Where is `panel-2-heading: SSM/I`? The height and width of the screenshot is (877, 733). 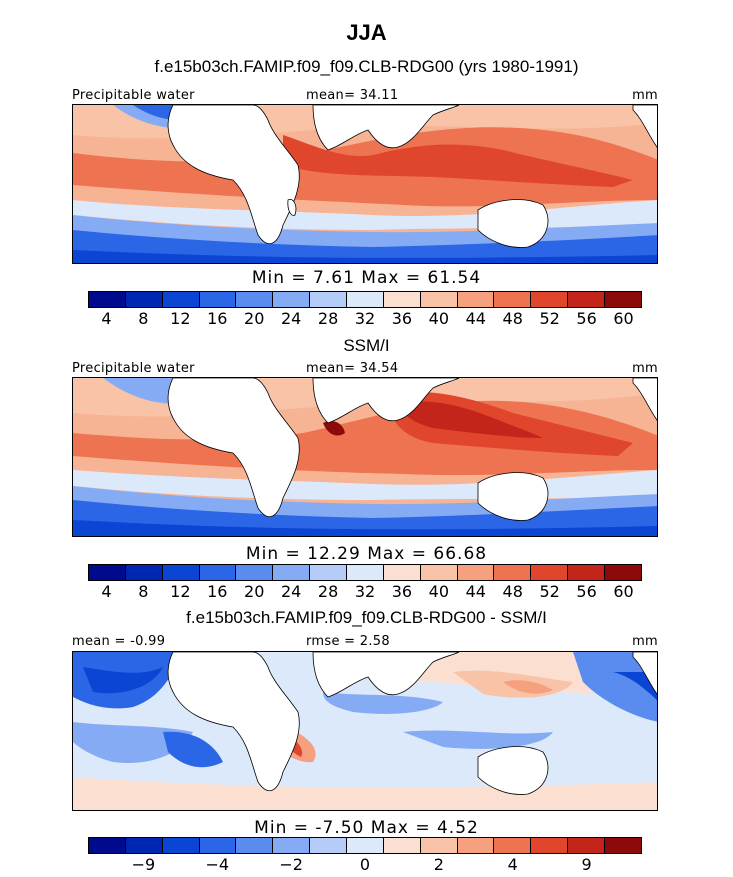
panel-2-heading: SSM/I is located at coordinates (366, 345).